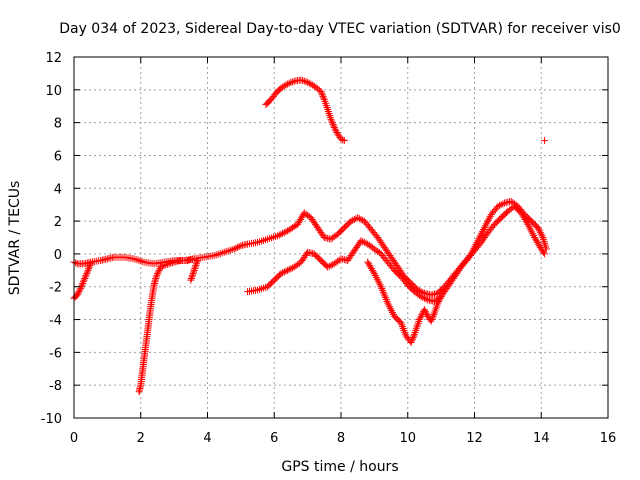 This screenshot has width=640, height=480. I want to click on y-tick-label: 10, so click(53, 91).